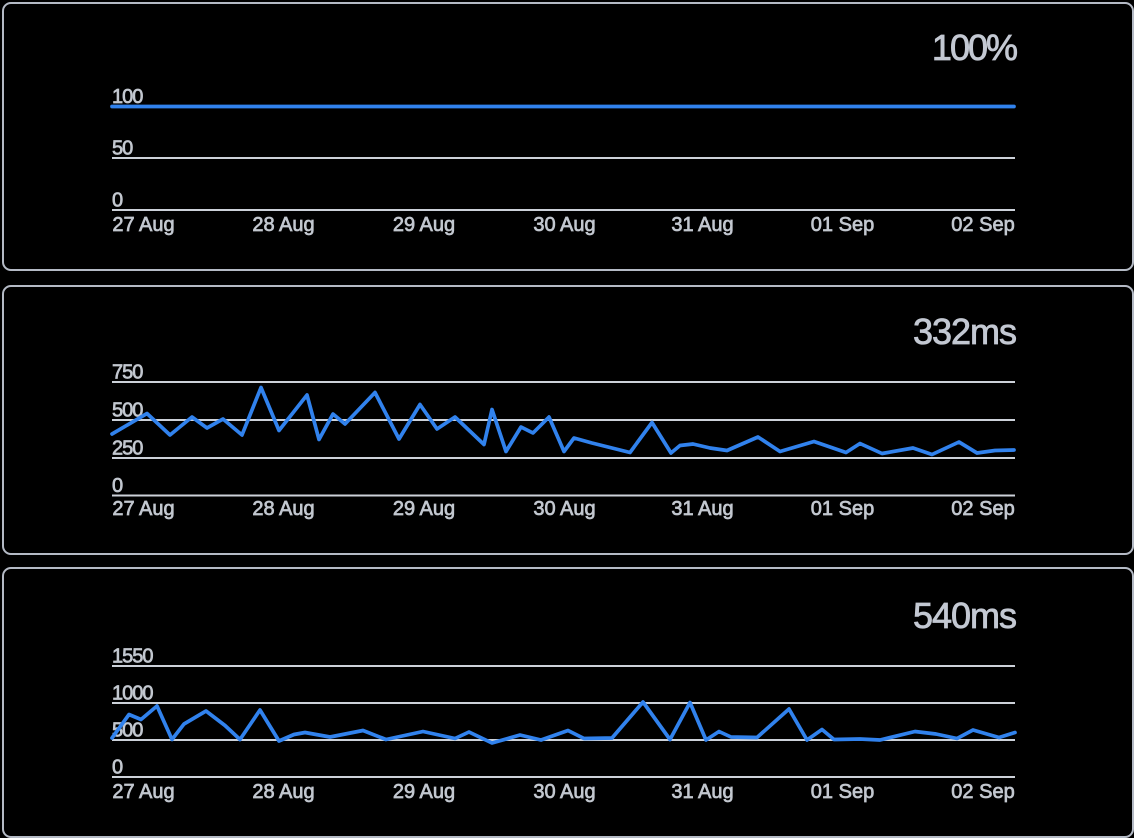 This screenshot has width=1134, height=838. Describe the element at coordinates (127, 97) in the screenshot. I see `svg-text: 100` at that location.